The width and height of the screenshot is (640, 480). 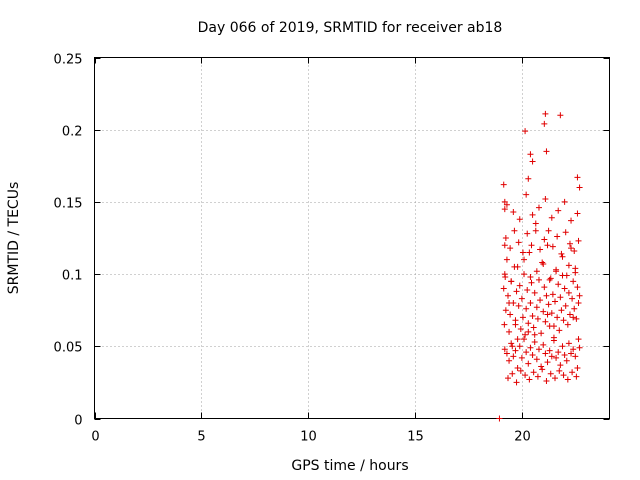 What do you see at coordinates (95, 437) in the screenshot?
I see `x-tick-label: 0` at bounding box center [95, 437].